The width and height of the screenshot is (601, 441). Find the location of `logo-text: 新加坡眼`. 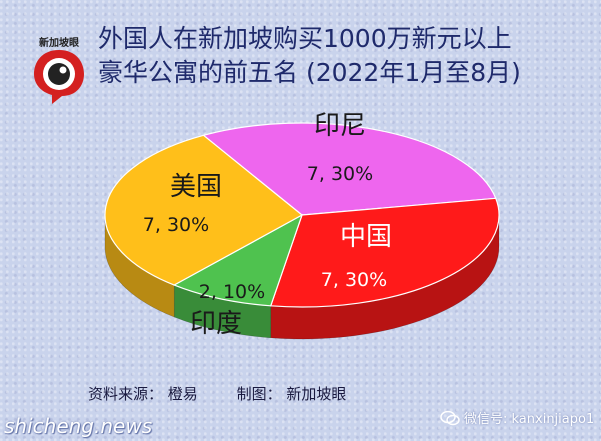

logo-text: 新加坡眼 is located at coordinates (59, 43).